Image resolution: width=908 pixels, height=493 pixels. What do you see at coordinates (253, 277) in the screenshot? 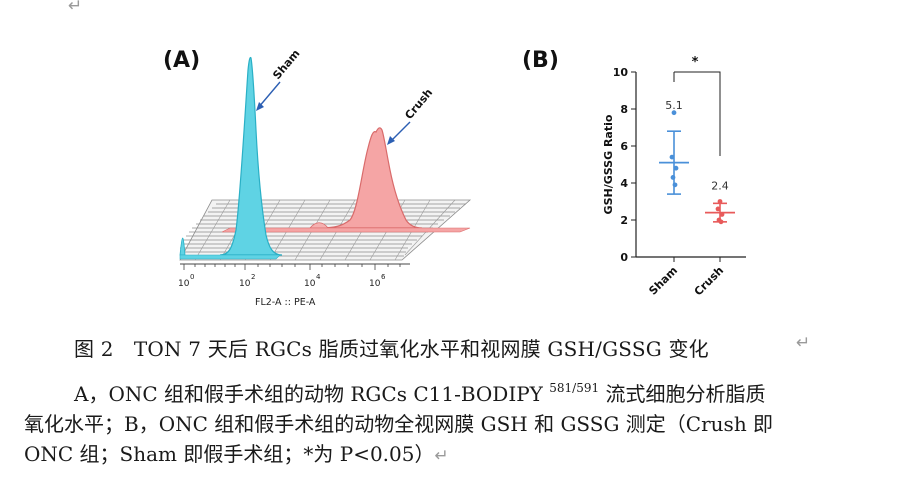
I see `tick-label-2-exp: 2` at bounding box center [253, 277].